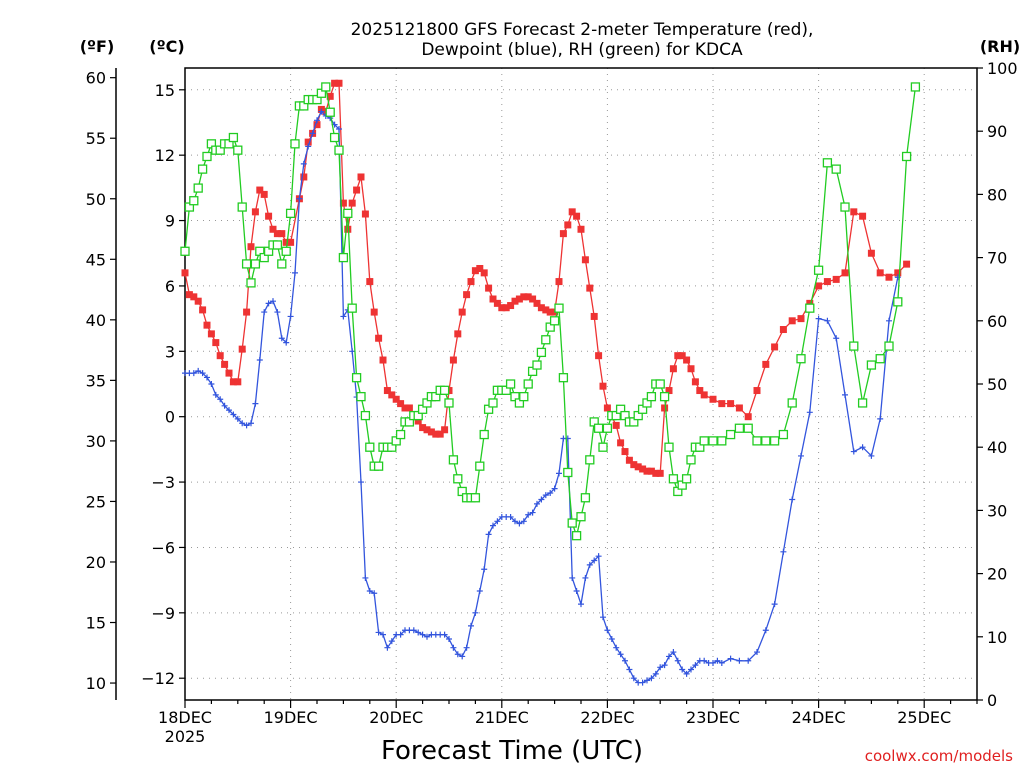 The width and height of the screenshot is (1024, 768). I want to click on y-rh-tick-label: 40, so click(997, 447).